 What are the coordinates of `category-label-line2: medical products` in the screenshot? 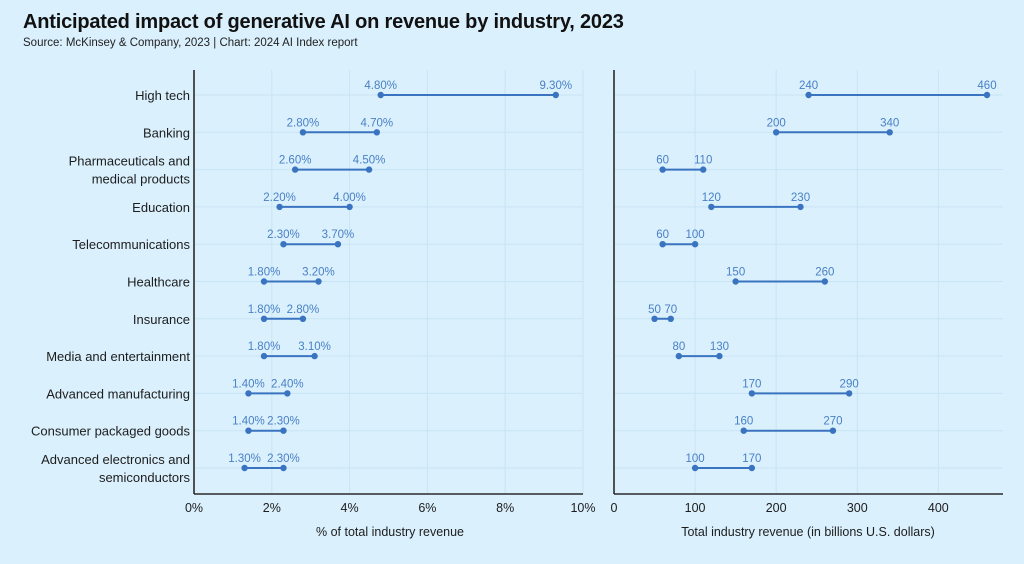 It's located at (141, 179).